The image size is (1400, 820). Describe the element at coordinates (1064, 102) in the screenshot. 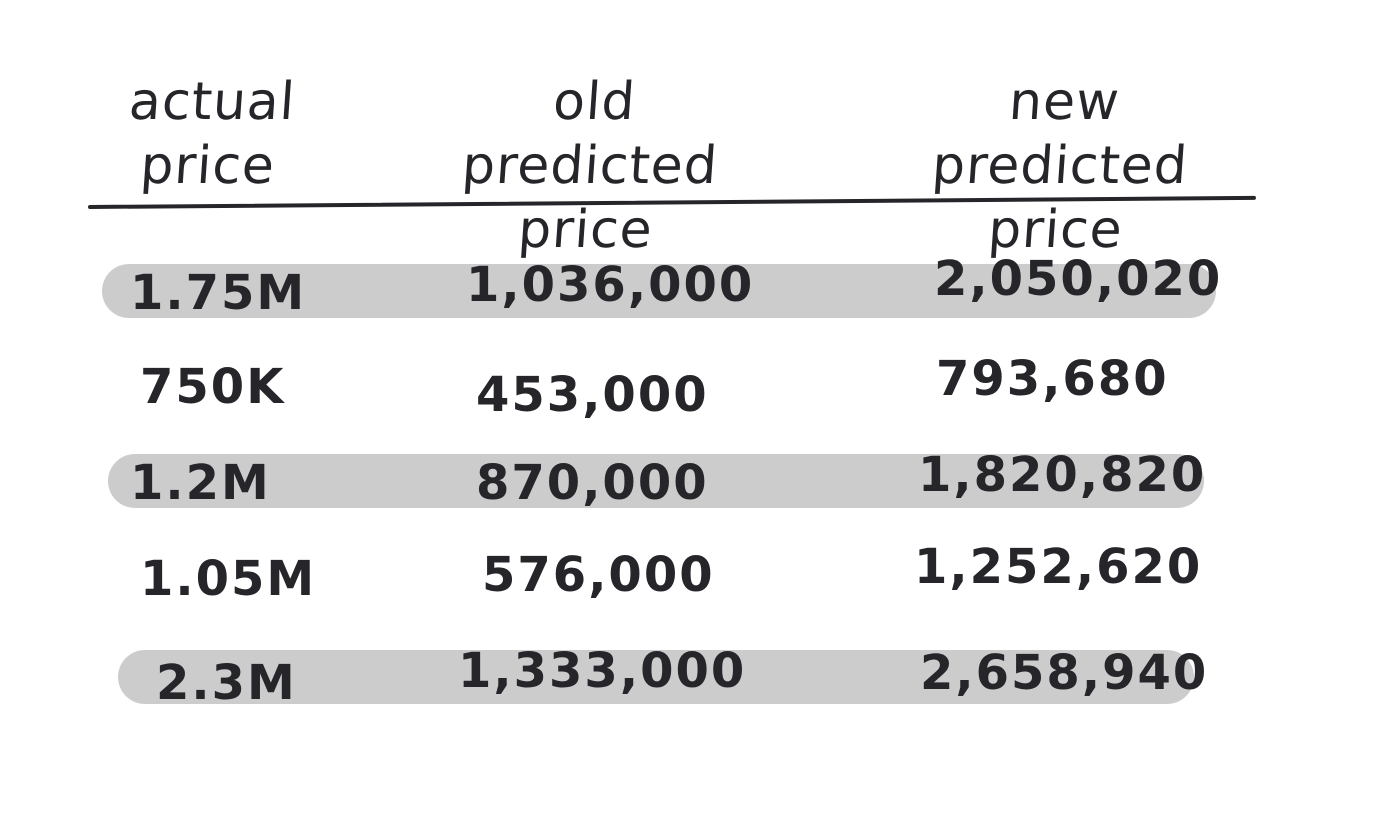

I see `header-new-line1: new` at that location.